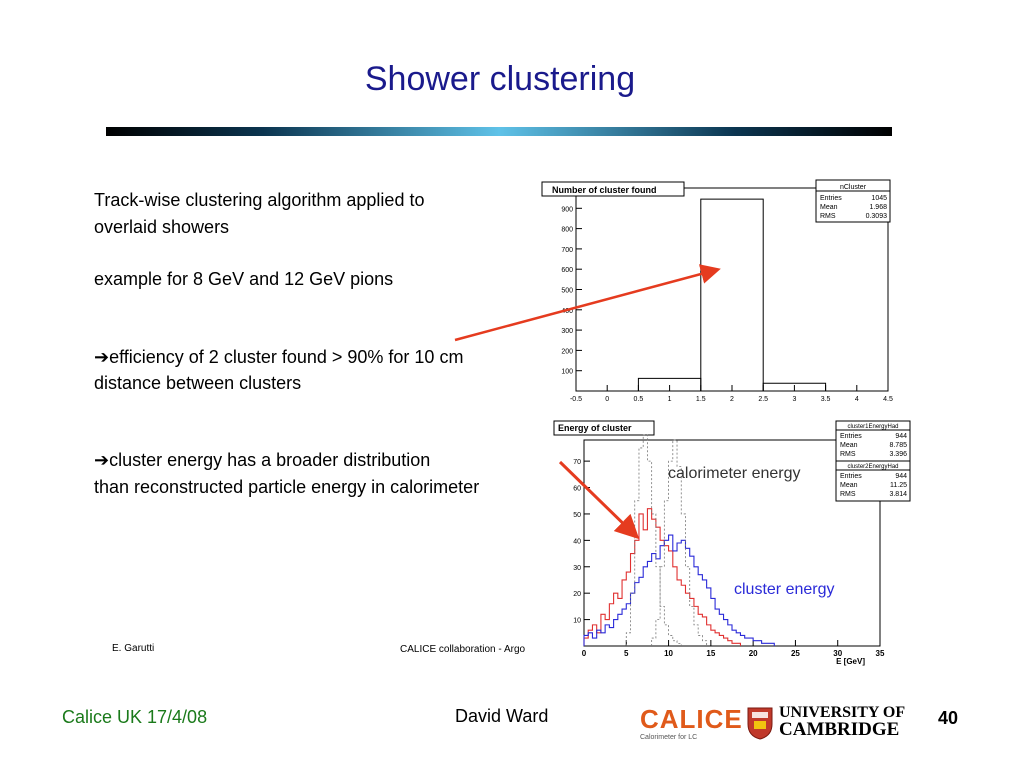 The width and height of the screenshot is (1024, 768). I want to click on x-tick-label: 25, so click(795, 653).